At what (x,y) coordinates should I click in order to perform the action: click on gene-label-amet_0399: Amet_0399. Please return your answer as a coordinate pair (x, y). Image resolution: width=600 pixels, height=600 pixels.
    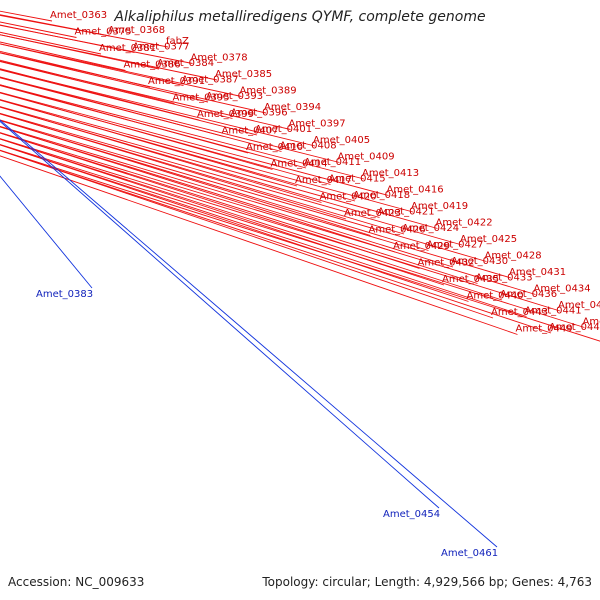
    Looking at the image, I should click on (225, 114).